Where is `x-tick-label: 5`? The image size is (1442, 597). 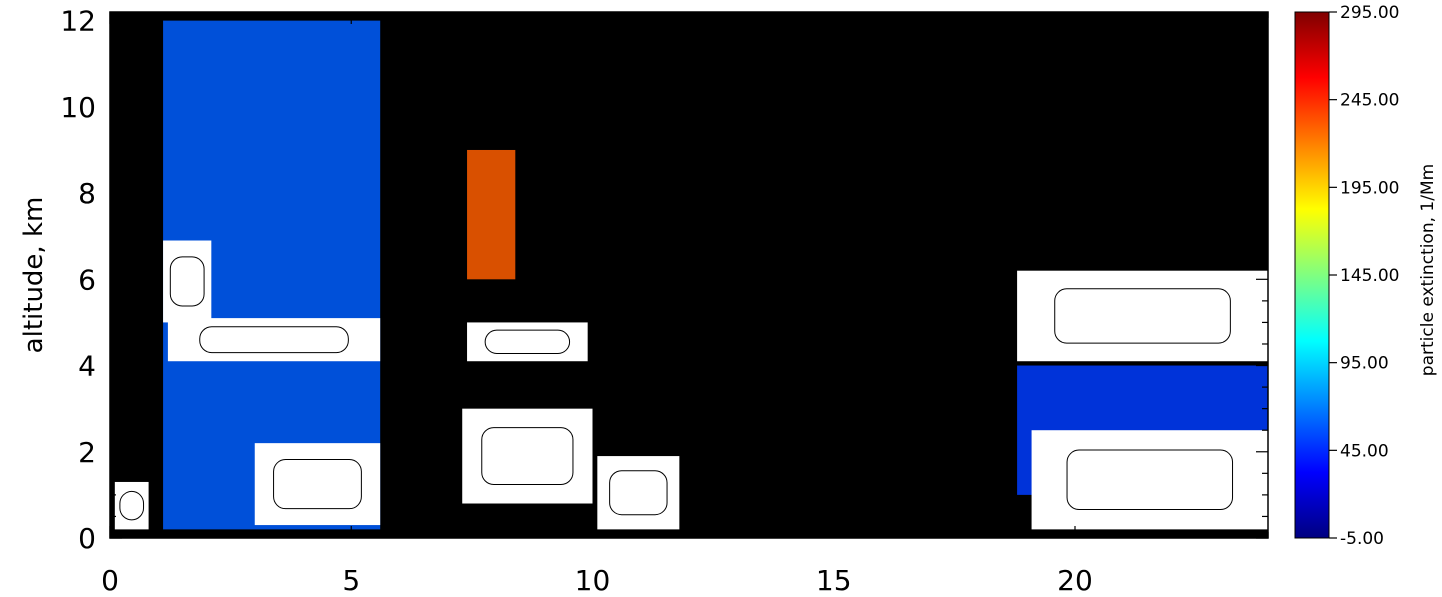 x-tick-label: 5 is located at coordinates (351, 580).